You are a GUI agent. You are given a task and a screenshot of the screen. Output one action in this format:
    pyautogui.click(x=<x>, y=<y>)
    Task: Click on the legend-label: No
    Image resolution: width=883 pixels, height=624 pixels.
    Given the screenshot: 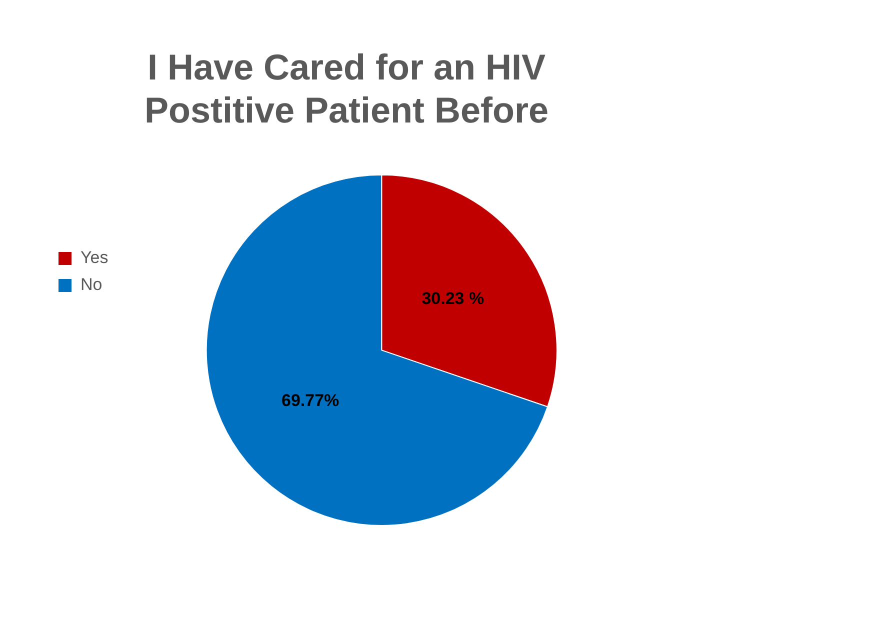 What is the action you would take?
    pyautogui.click(x=91, y=284)
    